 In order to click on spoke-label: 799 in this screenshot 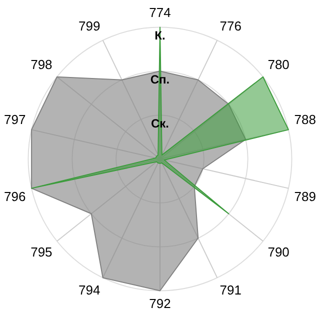, I will do `click(89, 26)`.